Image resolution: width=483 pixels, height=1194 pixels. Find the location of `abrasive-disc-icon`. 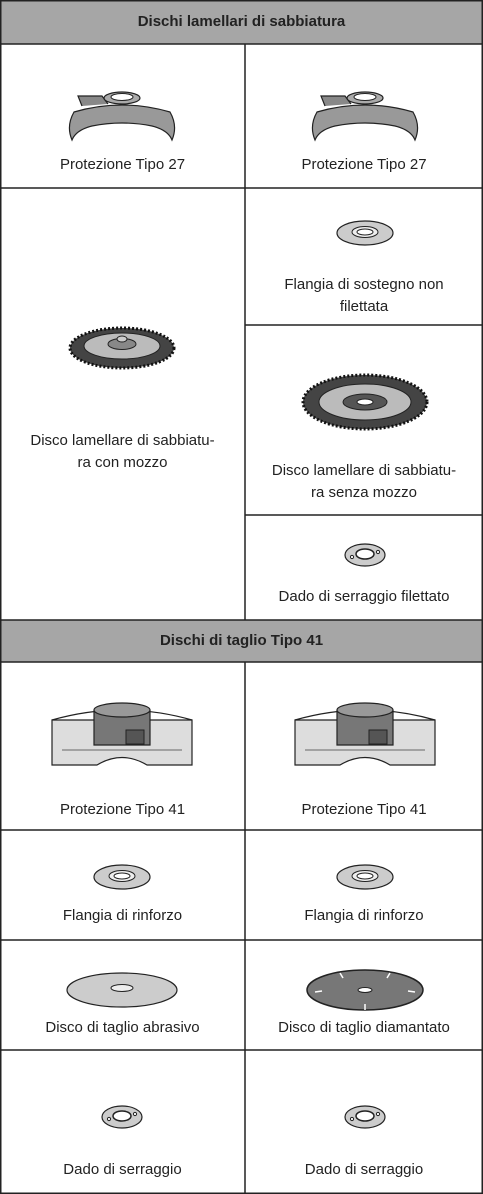

abrasive-disc-icon is located at coordinates (122, 990).